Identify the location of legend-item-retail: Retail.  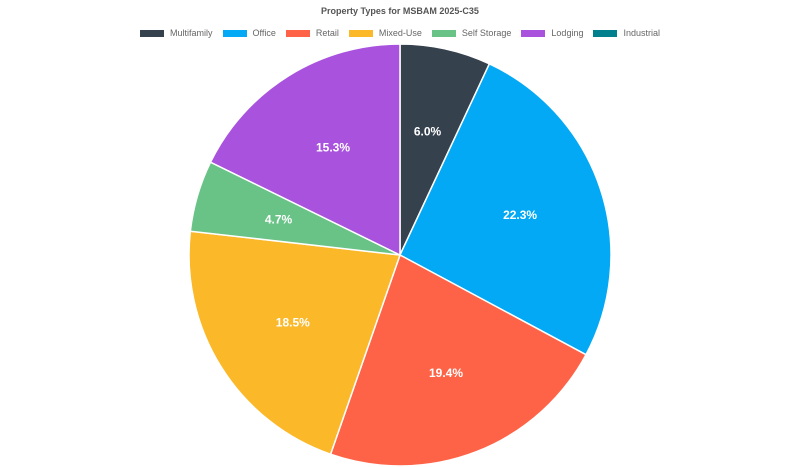
(312, 33).